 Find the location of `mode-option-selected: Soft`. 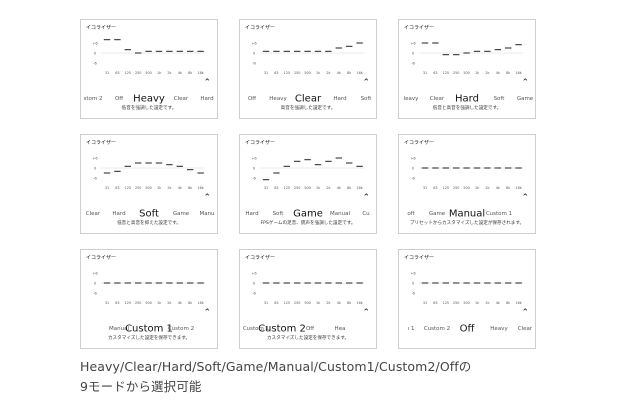

mode-option-selected: Soft is located at coordinates (149, 214).